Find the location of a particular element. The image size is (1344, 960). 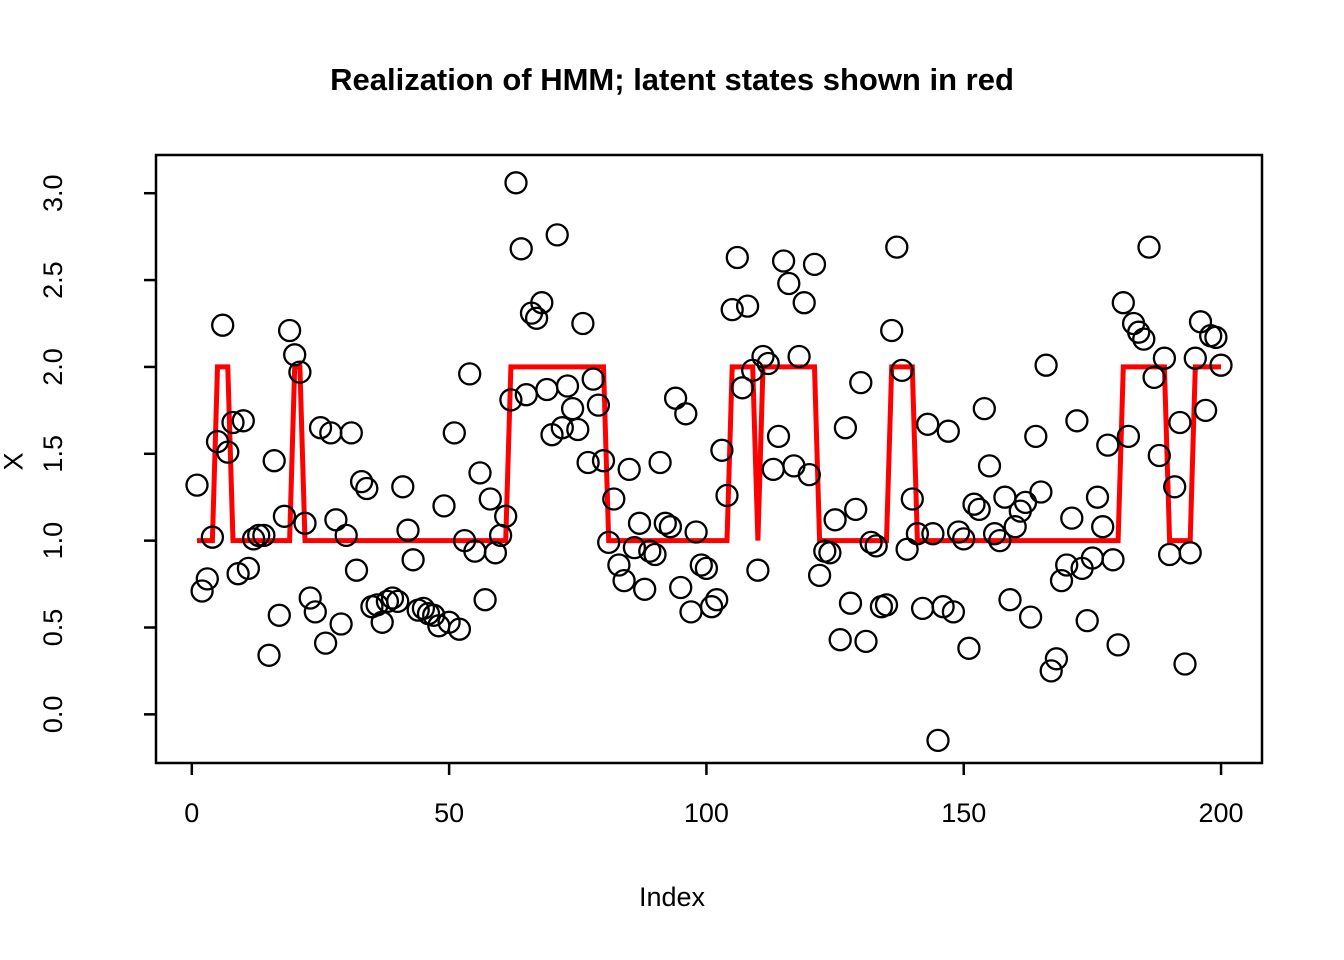

y-tick-label: 1.0 is located at coordinates (53, 541).